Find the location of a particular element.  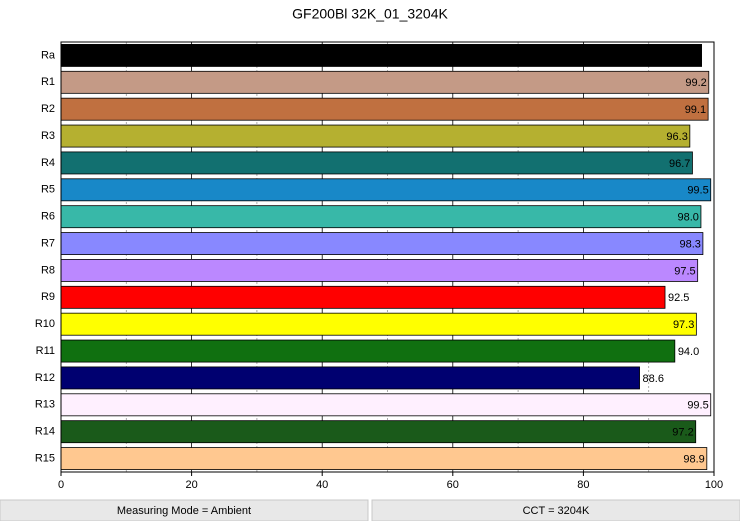

value-label: 97.5 is located at coordinates (684, 271).